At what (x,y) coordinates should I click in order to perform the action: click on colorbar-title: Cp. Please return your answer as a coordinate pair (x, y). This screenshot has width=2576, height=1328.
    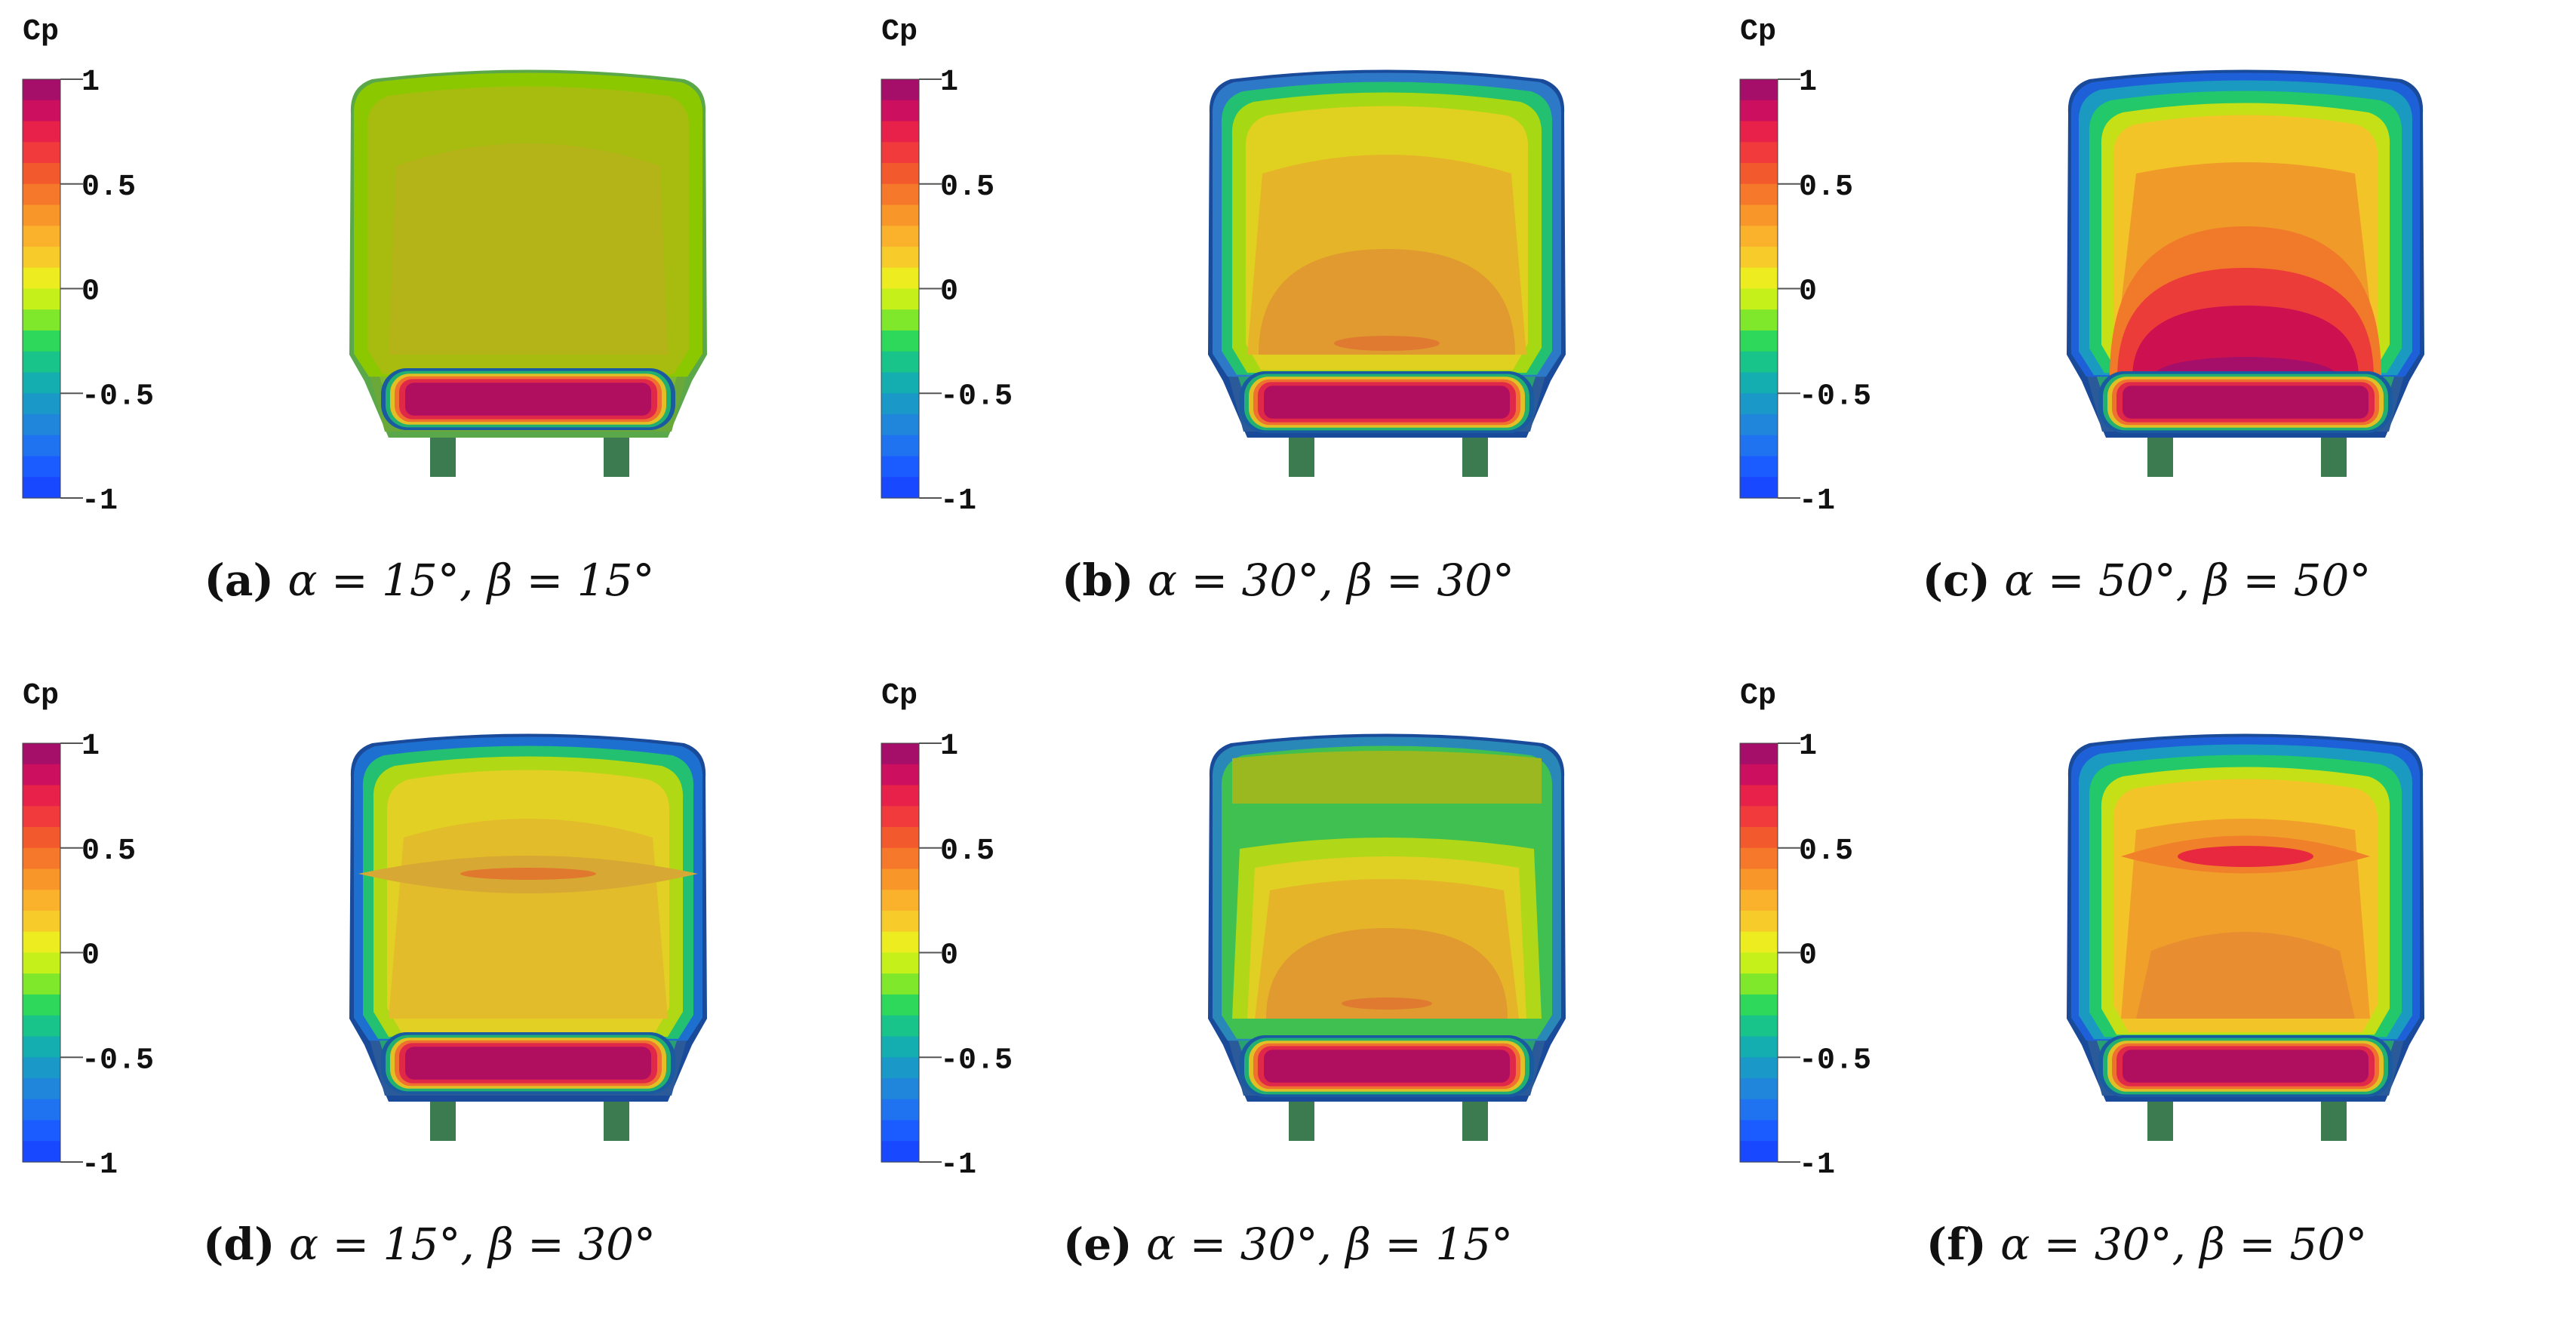
    Looking at the image, I should click on (899, 696).